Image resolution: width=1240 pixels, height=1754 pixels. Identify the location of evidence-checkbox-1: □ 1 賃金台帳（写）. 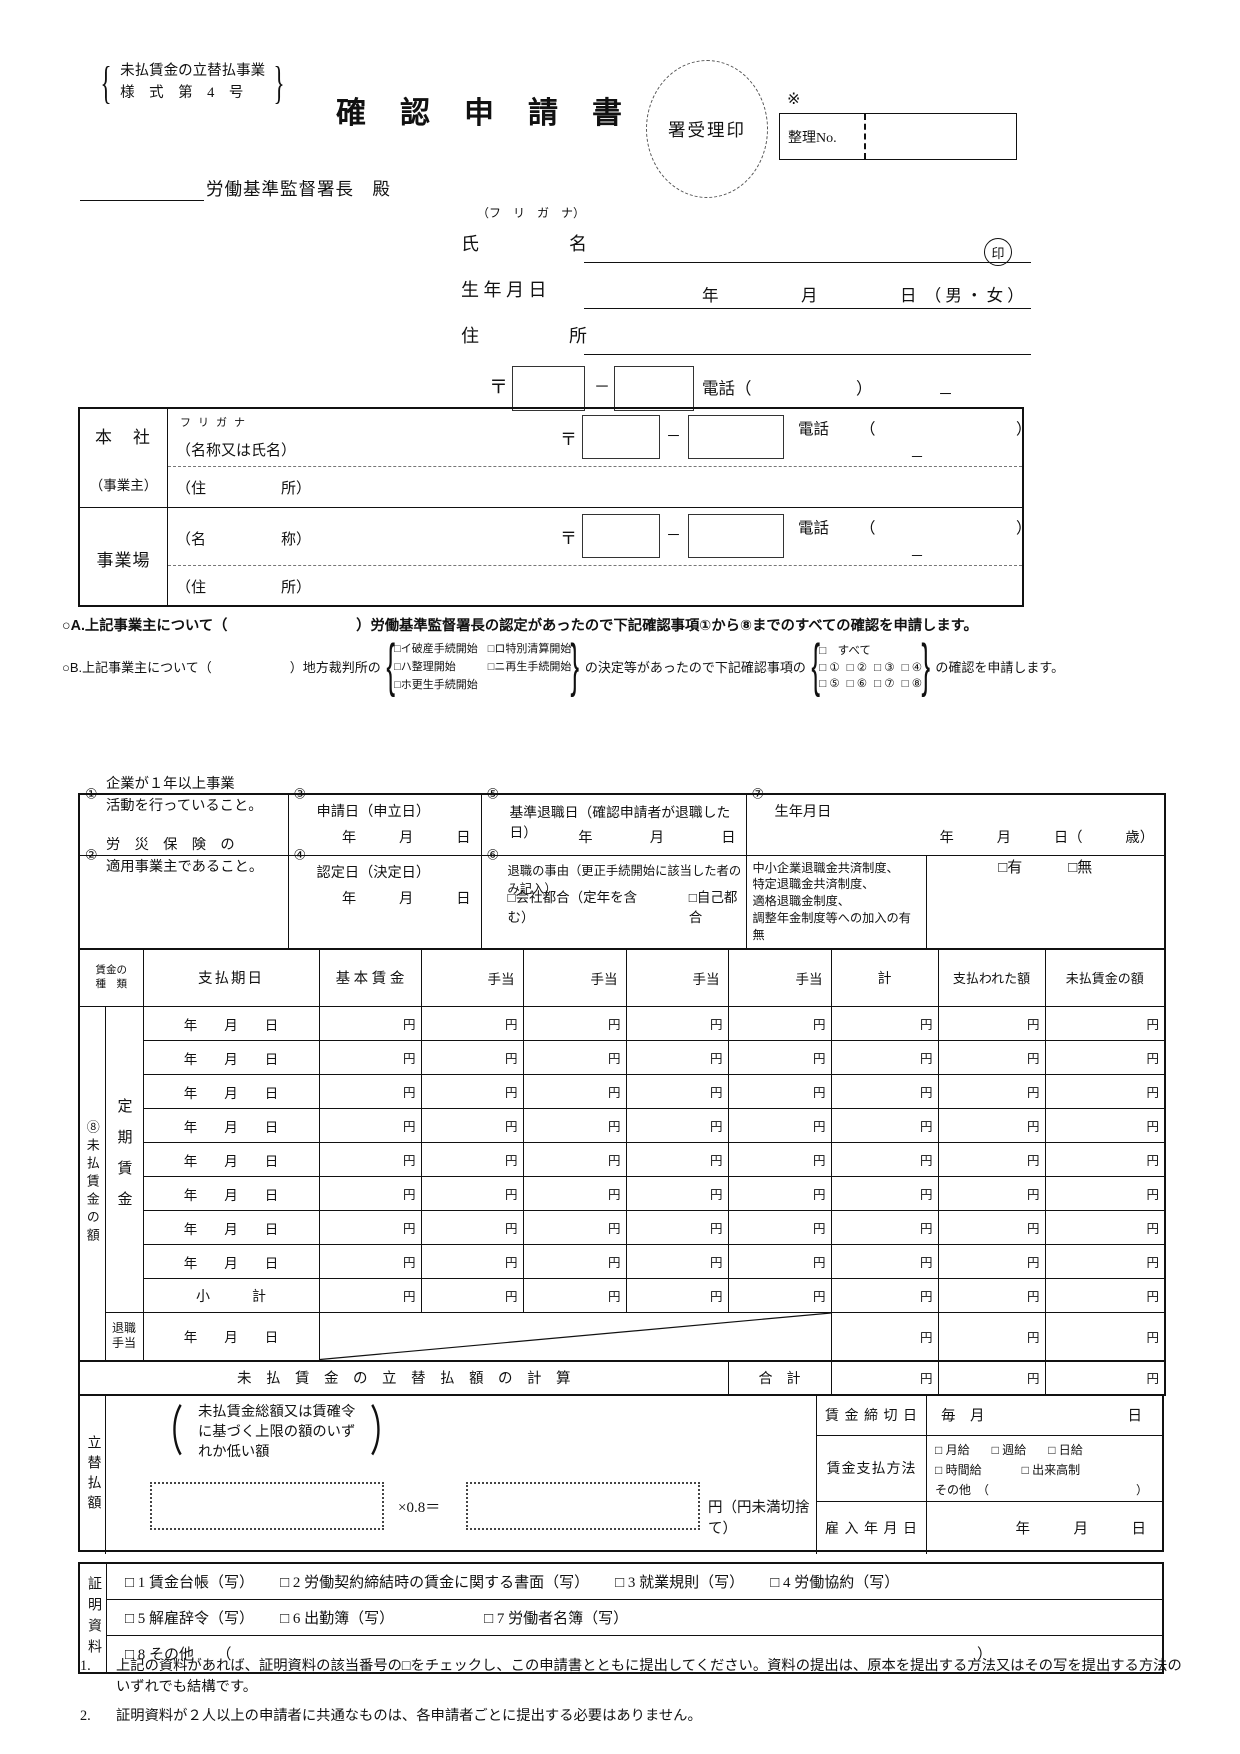
(190, 1582).